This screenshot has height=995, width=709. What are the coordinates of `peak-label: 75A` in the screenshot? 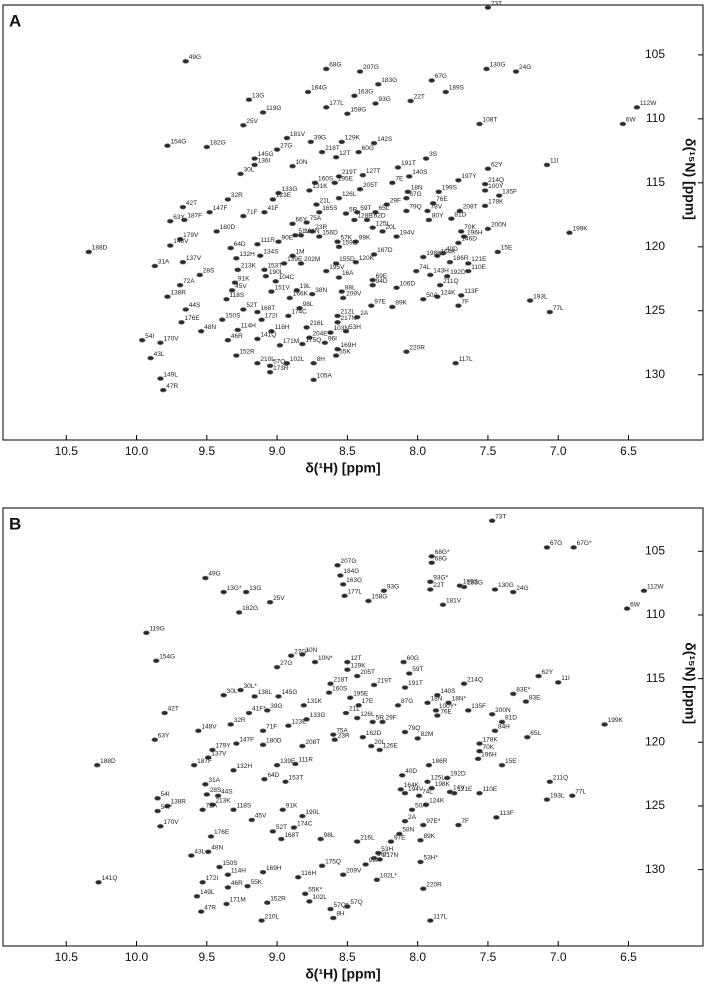 It's located at (316, 218).